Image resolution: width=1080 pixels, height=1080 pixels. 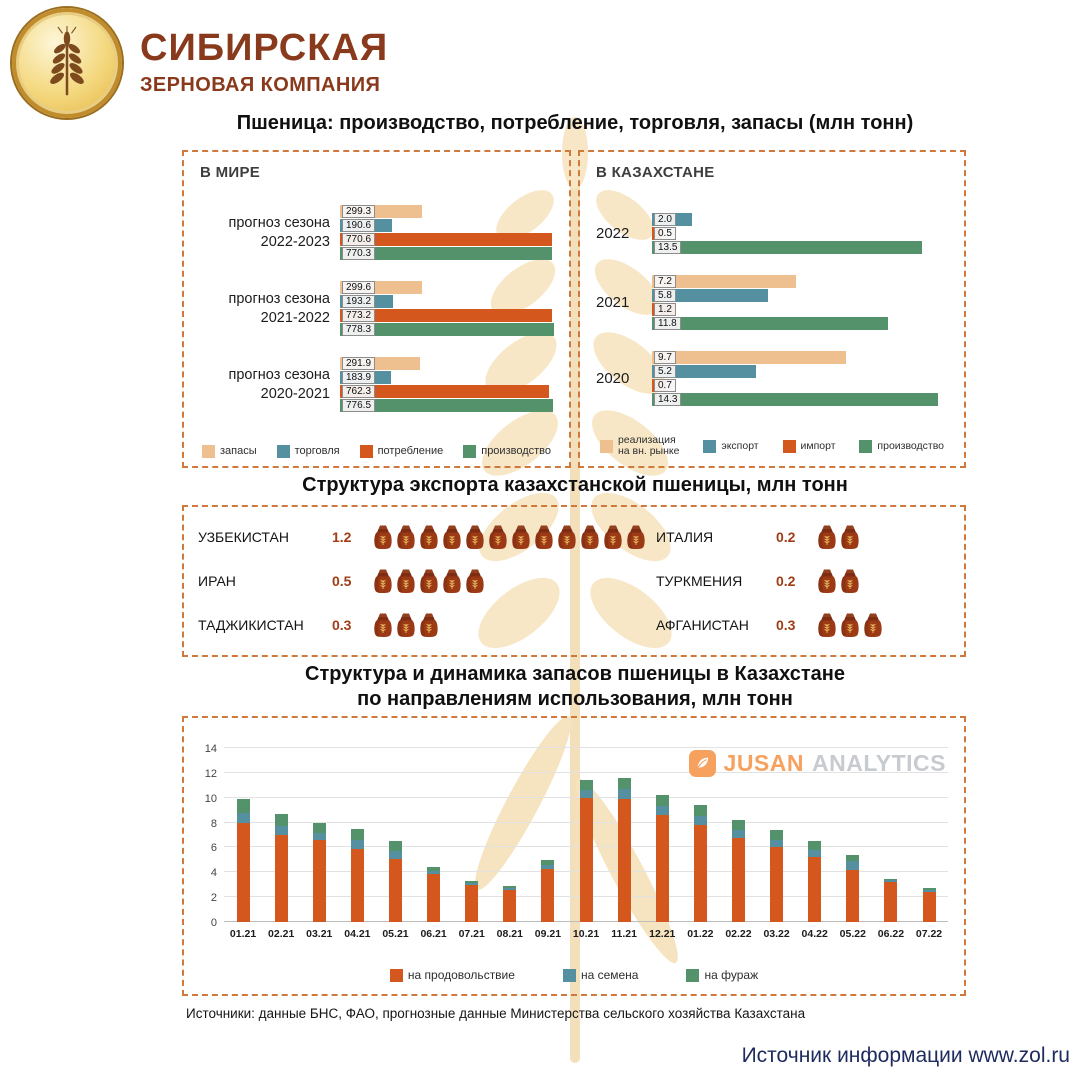 I want to click on stacked-bar-column: 06.21, so click(x=434, y=844).